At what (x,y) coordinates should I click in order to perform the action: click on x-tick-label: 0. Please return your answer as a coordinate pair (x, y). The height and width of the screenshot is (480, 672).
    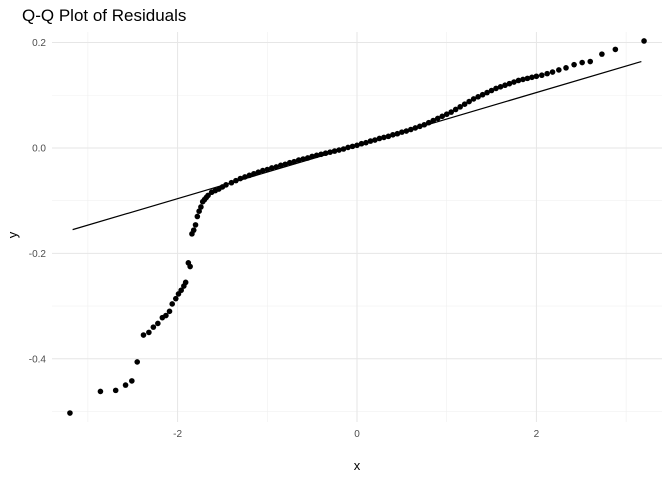
    Looking at the image, I should click on (357, 434).